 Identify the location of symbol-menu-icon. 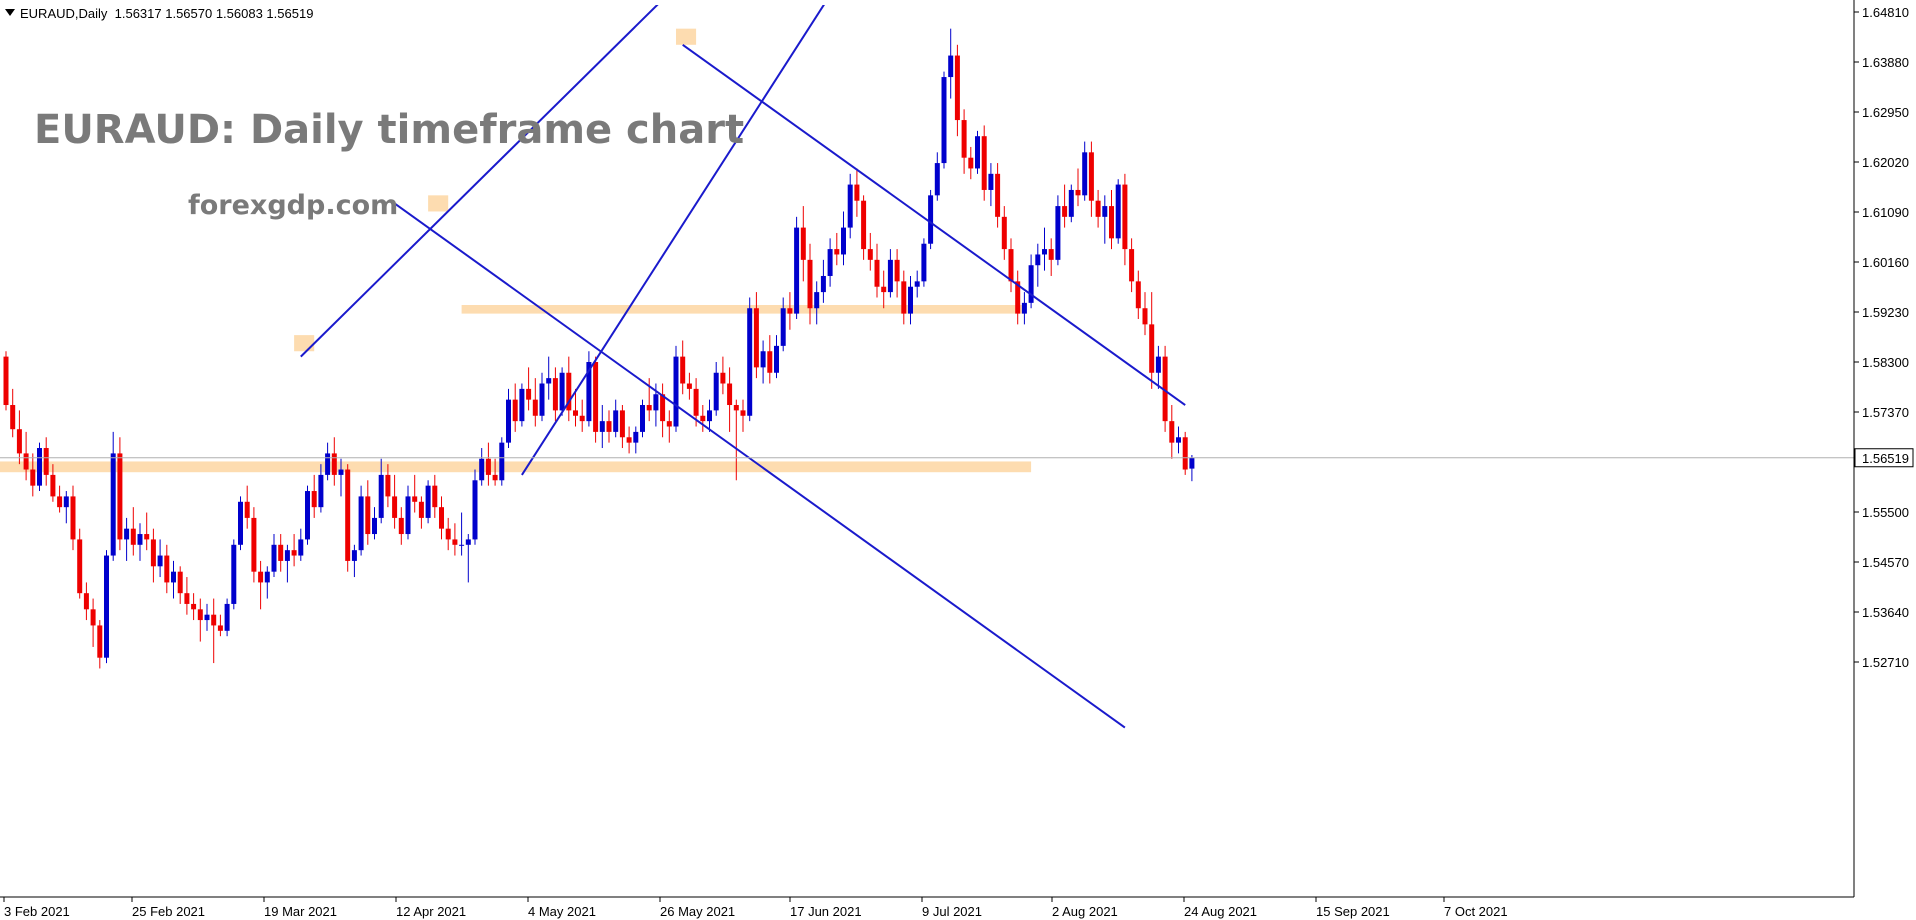
(10, 12).